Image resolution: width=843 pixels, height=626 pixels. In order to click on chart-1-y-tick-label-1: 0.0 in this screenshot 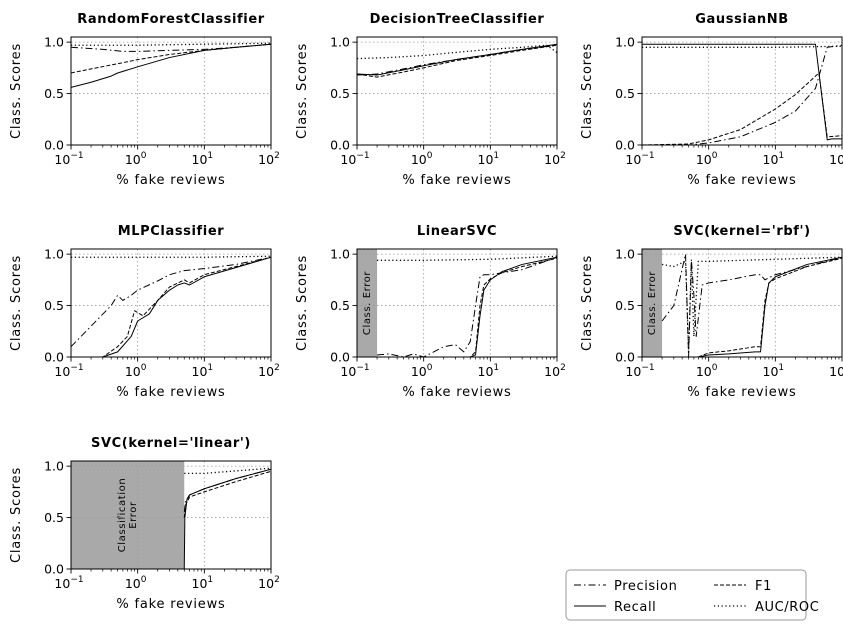, I will do `click(54, 145)`.